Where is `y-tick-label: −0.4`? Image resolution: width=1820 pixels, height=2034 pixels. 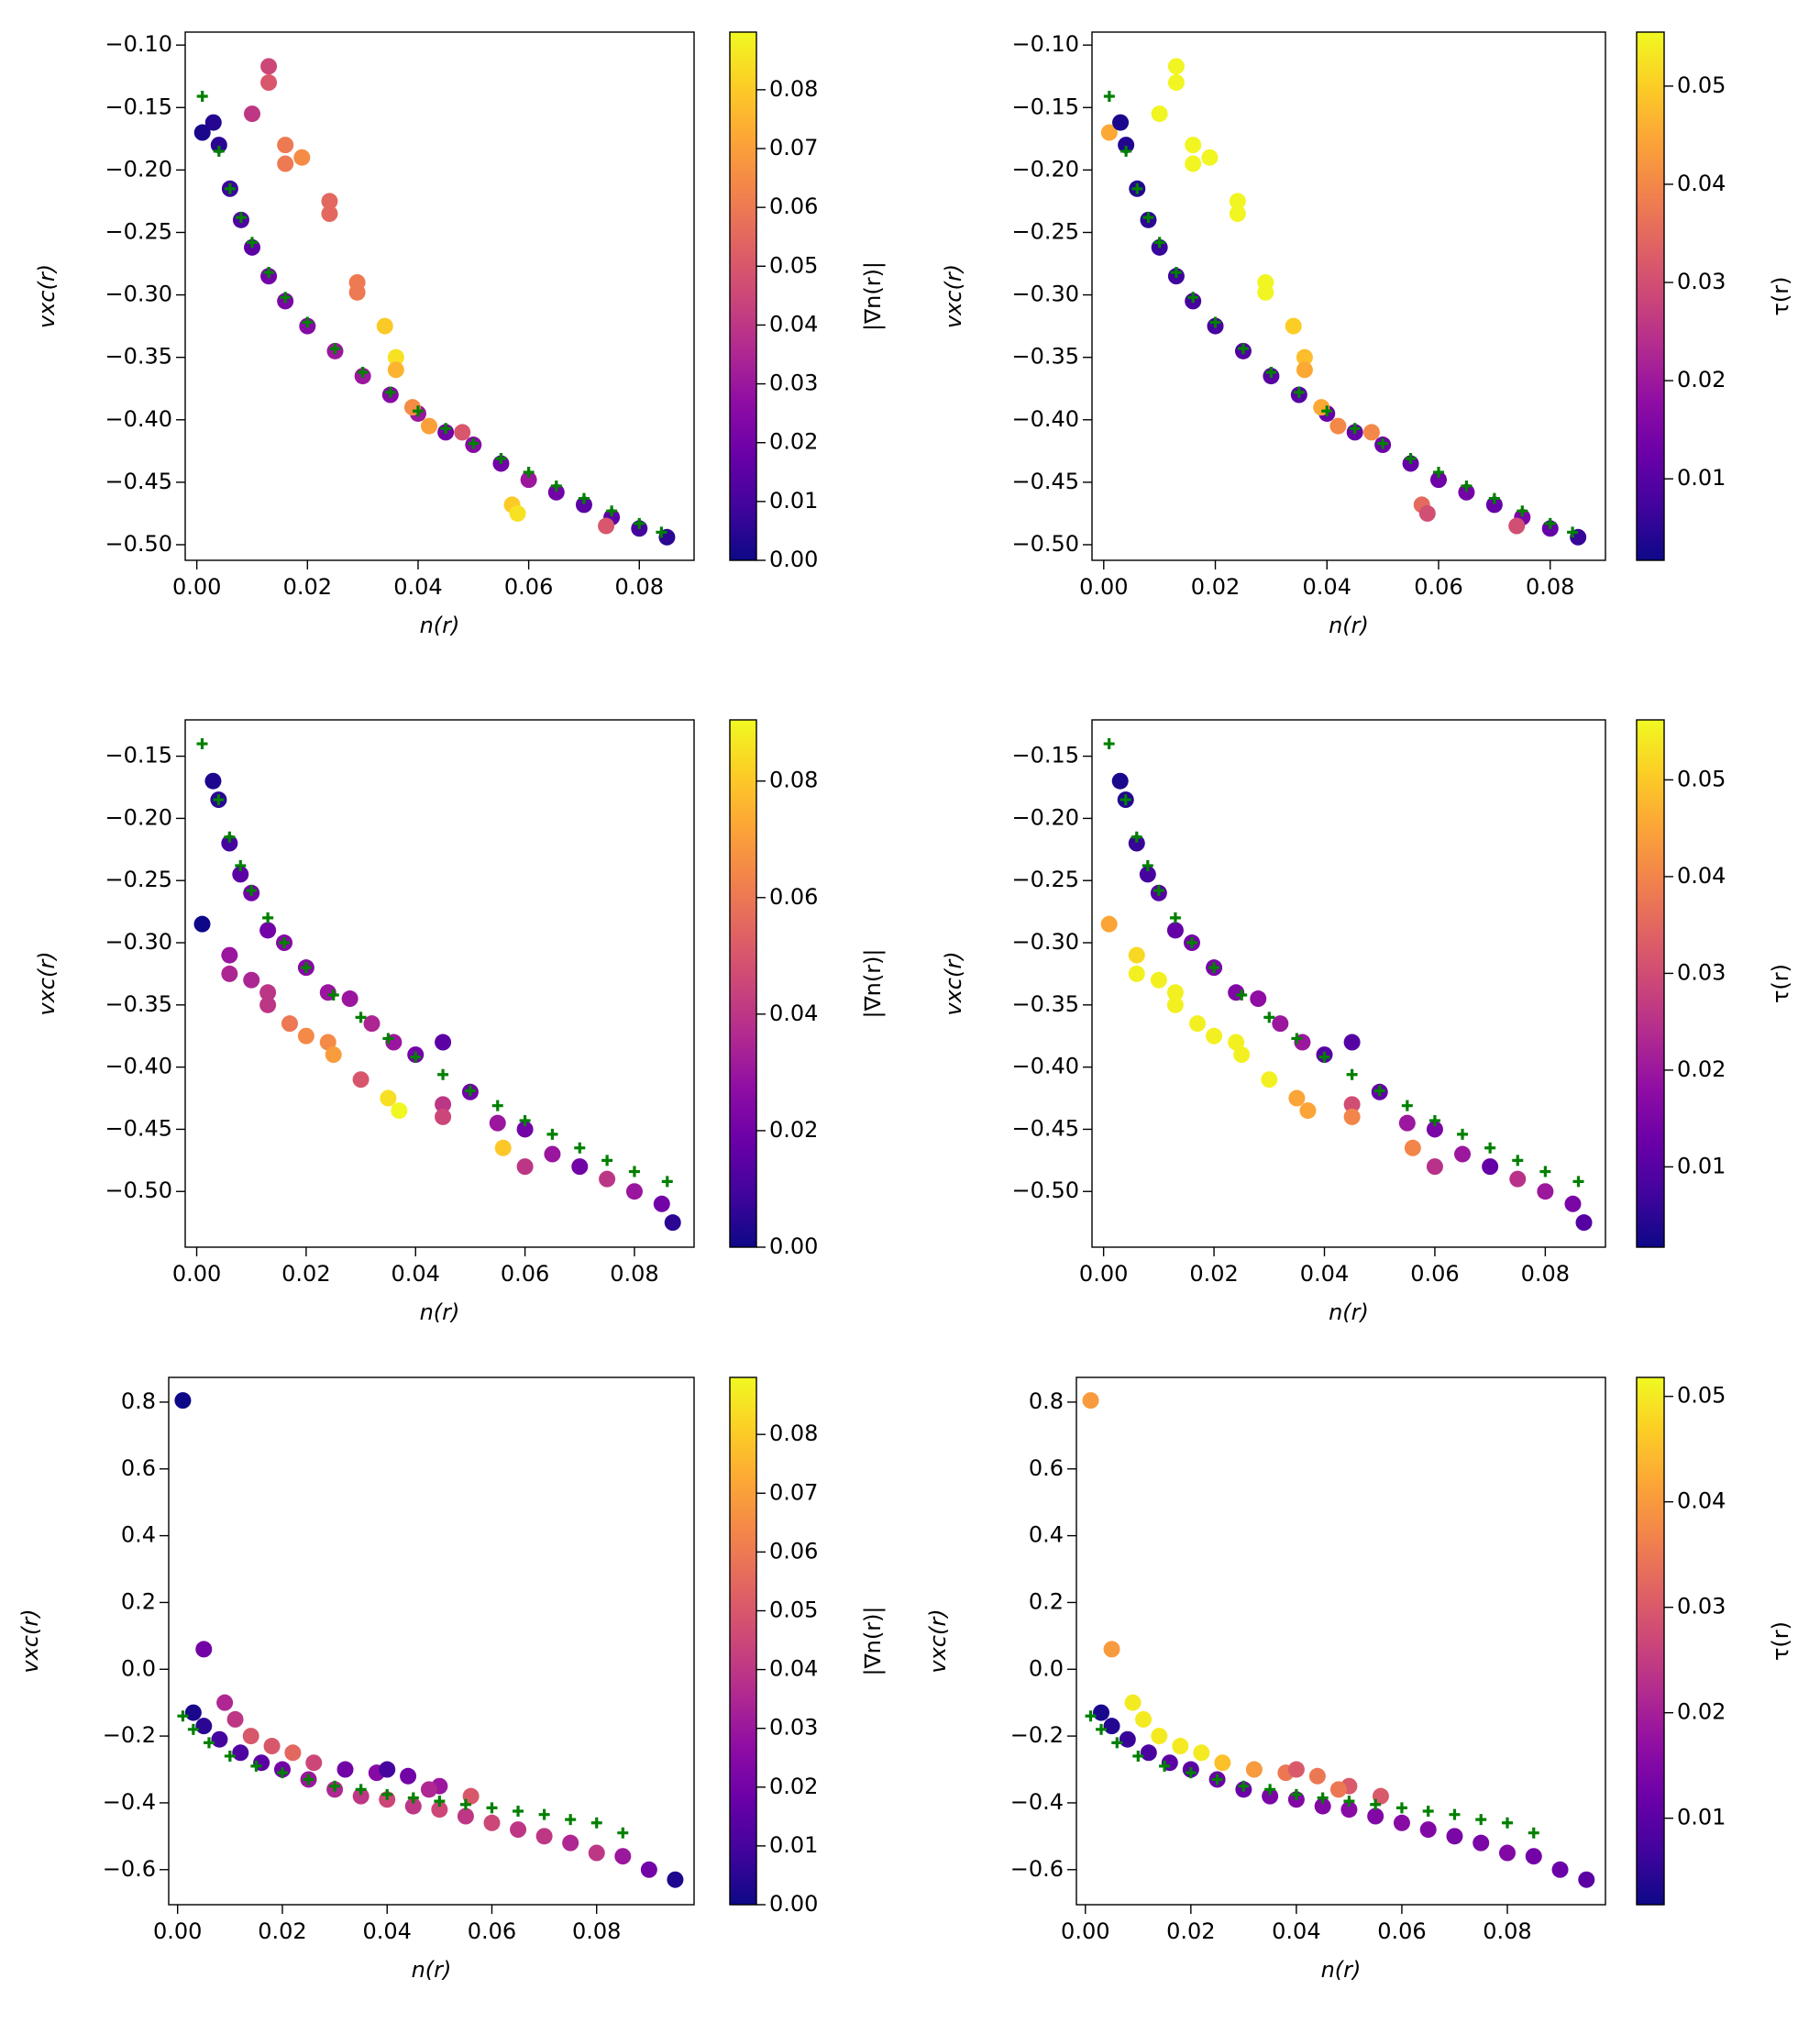 y-tick-label: −0.4 is located at coordinates (129, 1802).